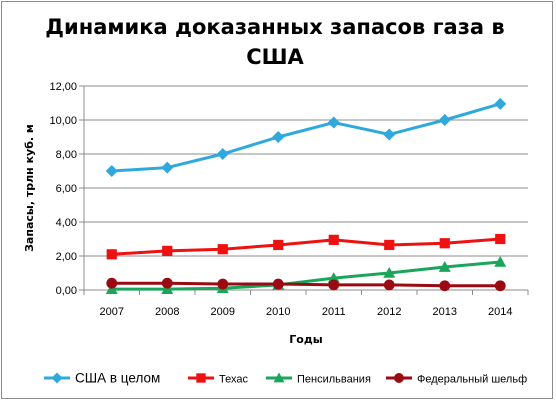 This screenshot has height=402, width=556. I want to click on x-tick-label: 2008, so click(167, 312).